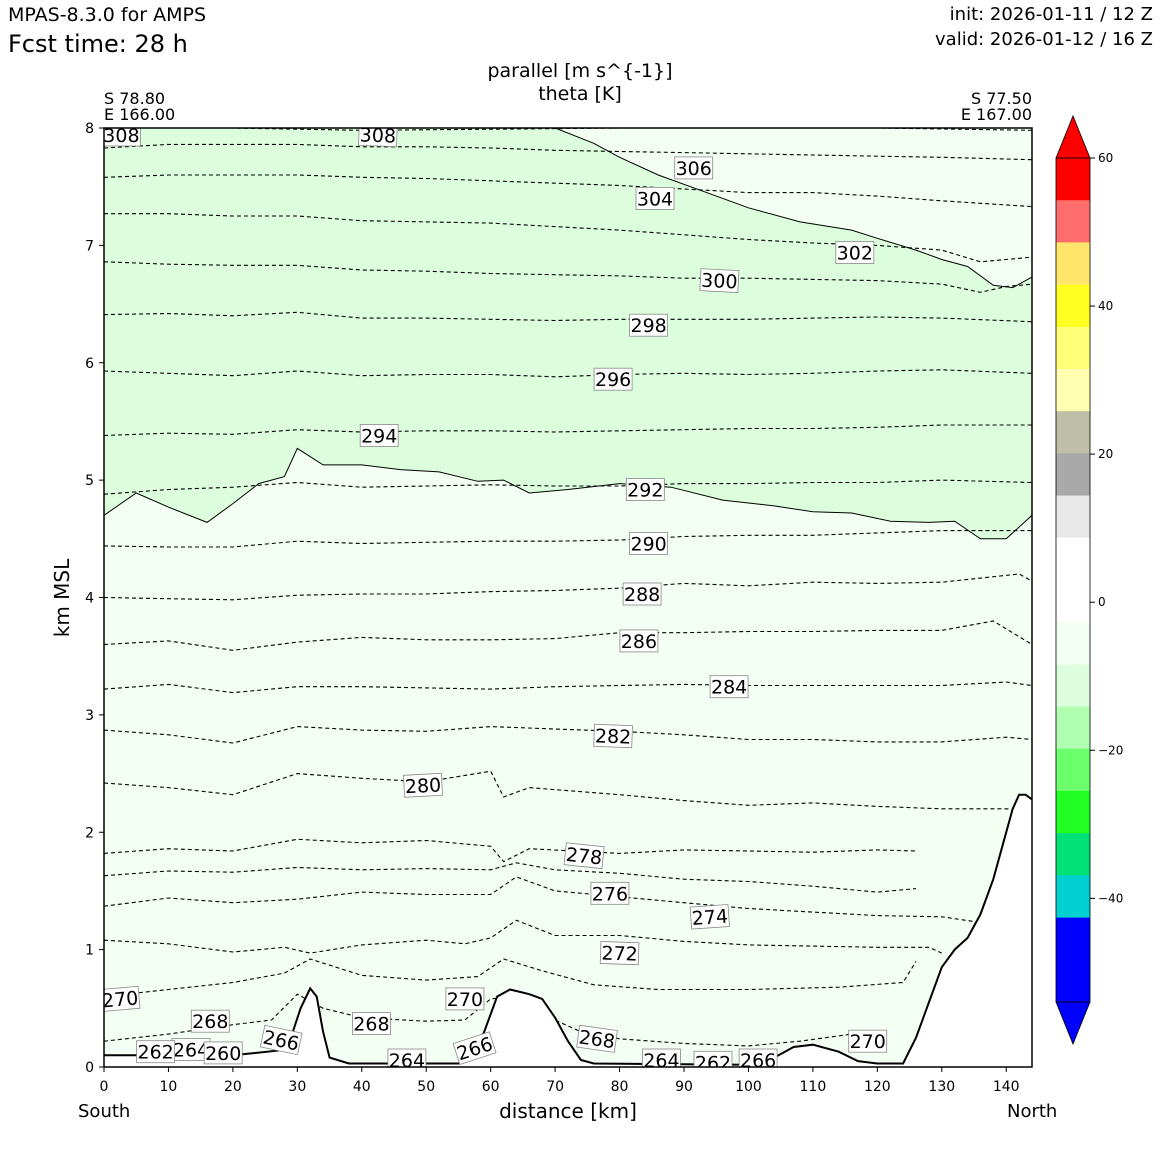  I want to click on colorbar-frame, so click(1073, 580).